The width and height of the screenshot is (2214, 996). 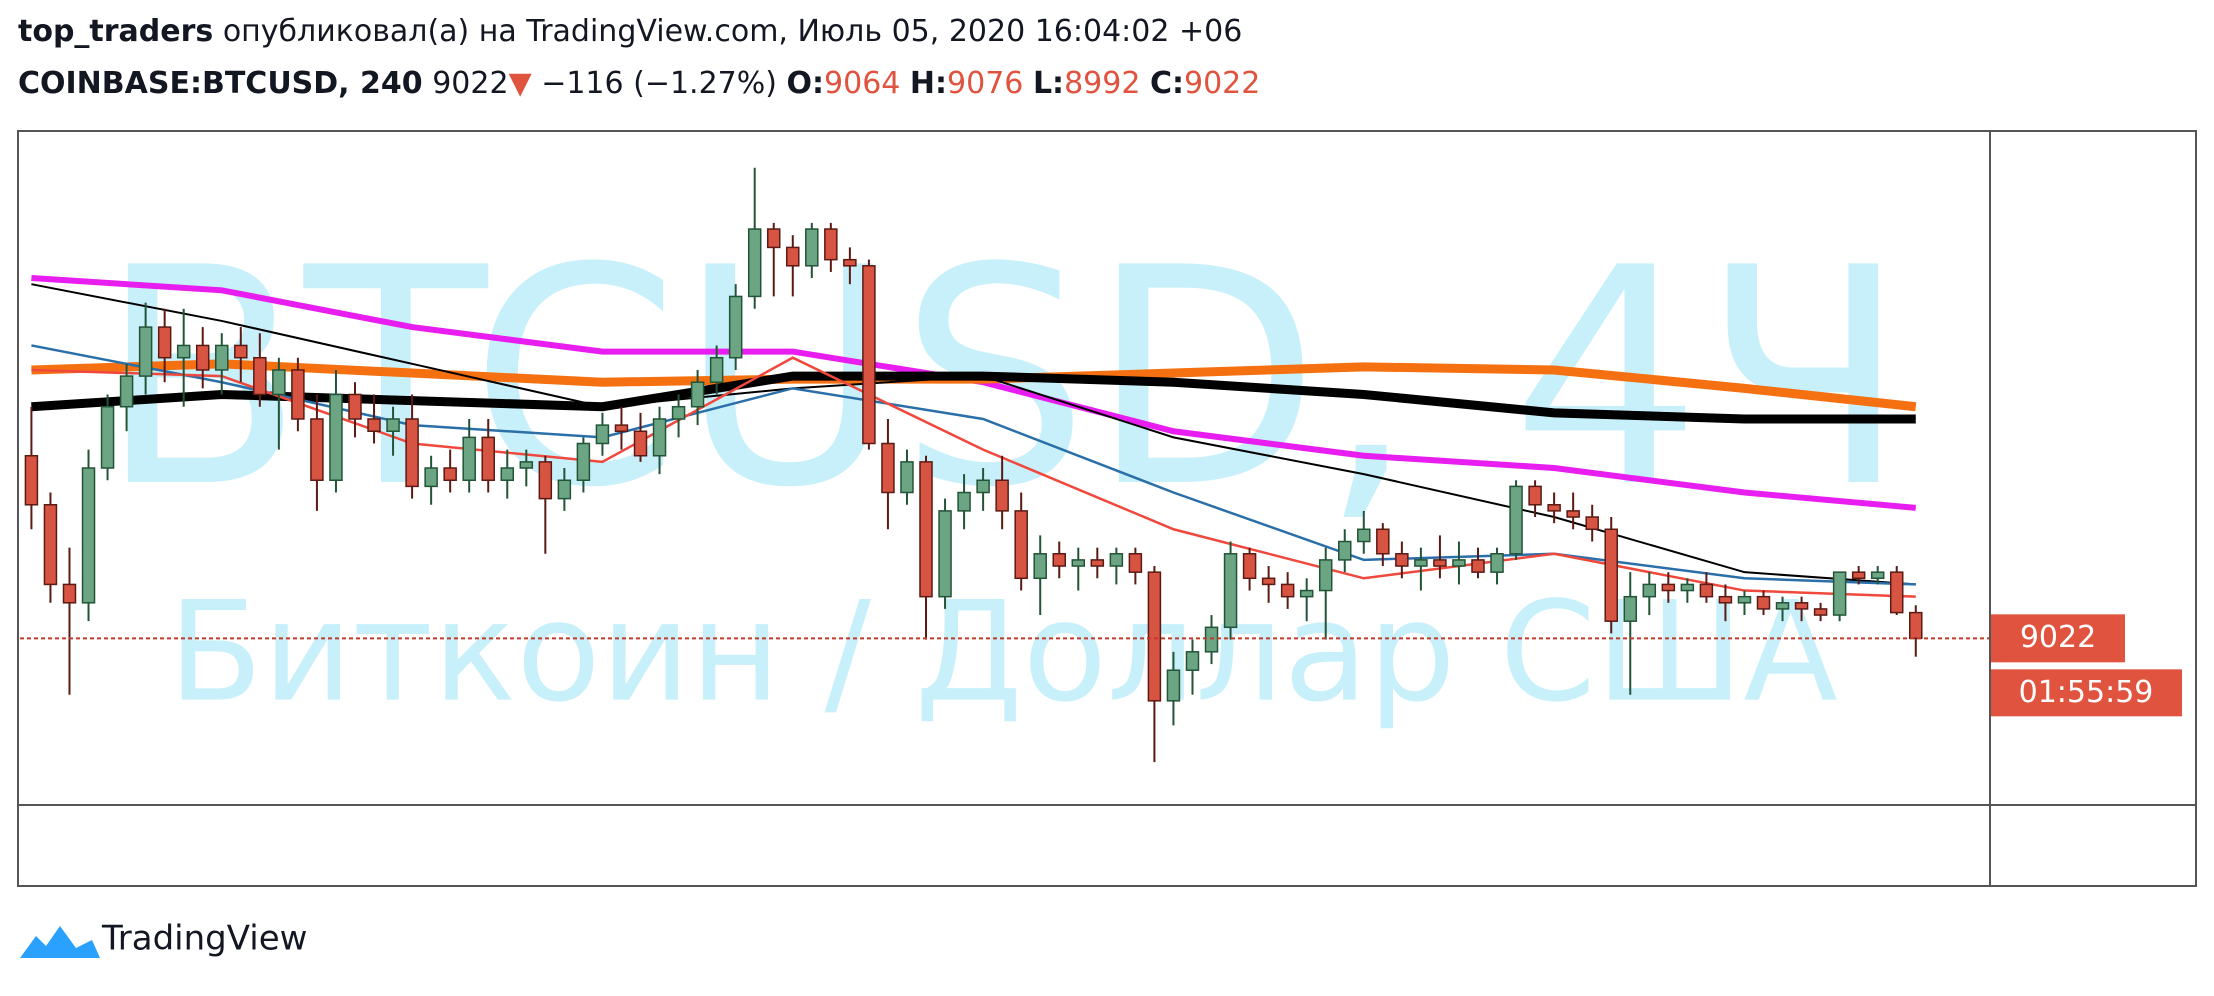 I want to click on close-value: 9022, so click(x=1222, y=83).